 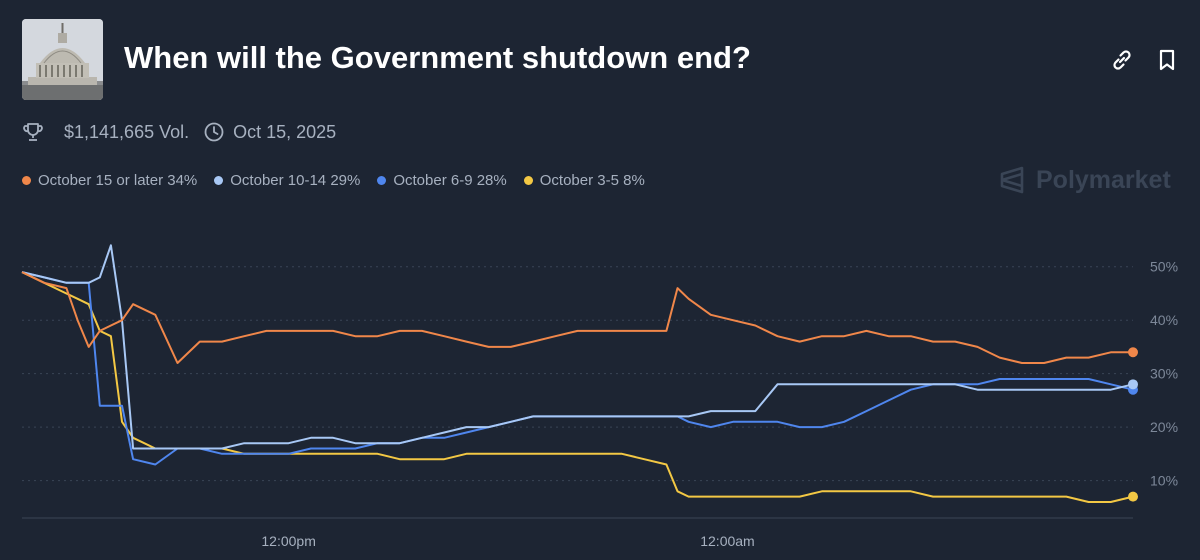 I want to click on legend-item-oct-15-later: October 15 or later 34%, so click(x=109, y=180).